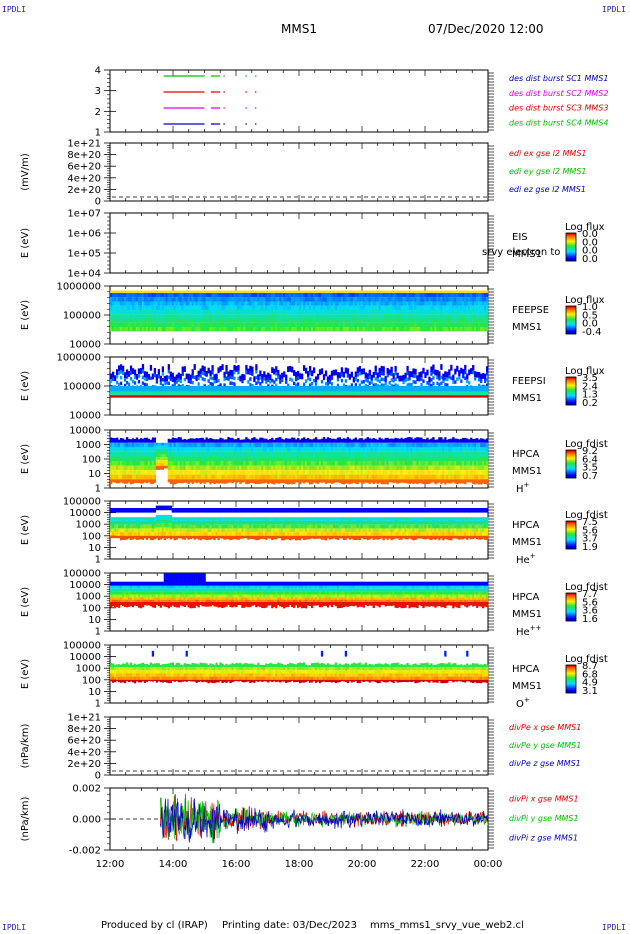 This screenshot has height=934, width=630. I want to click on y-axis-label: E (eV), so click(25, 459).